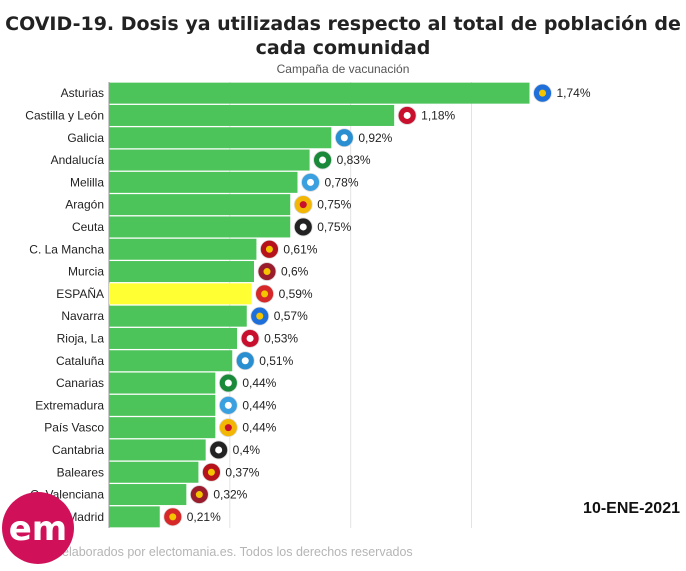 This screenshot has width=686, height=571. Describe the element at coordinates (300, 249) in the screenshot. I see `value-label: 0,61%` at that location.